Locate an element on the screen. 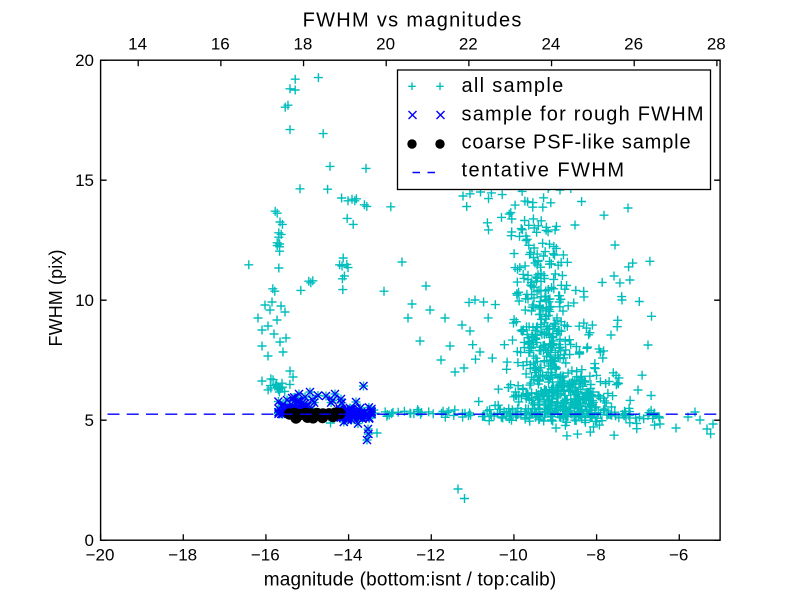 The width and height of the screenshot is (800, 605). svg-text: −16 is located at coordinates (265, 555).